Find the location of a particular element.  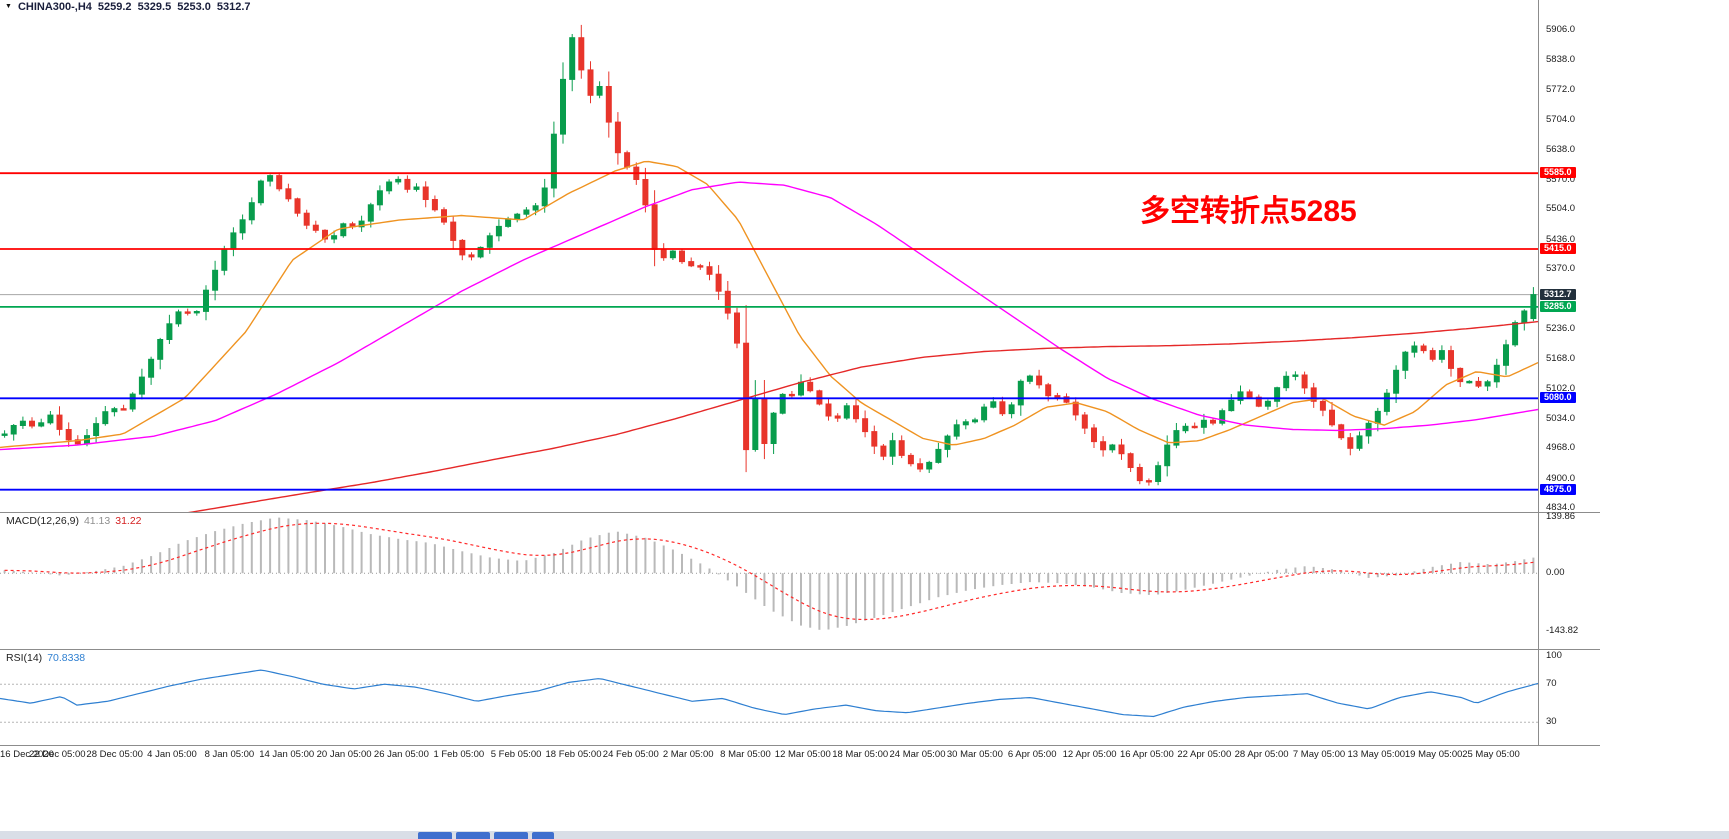

time-axis-label: 6 Apr 05:00 is located at coordinates (1032, 754).